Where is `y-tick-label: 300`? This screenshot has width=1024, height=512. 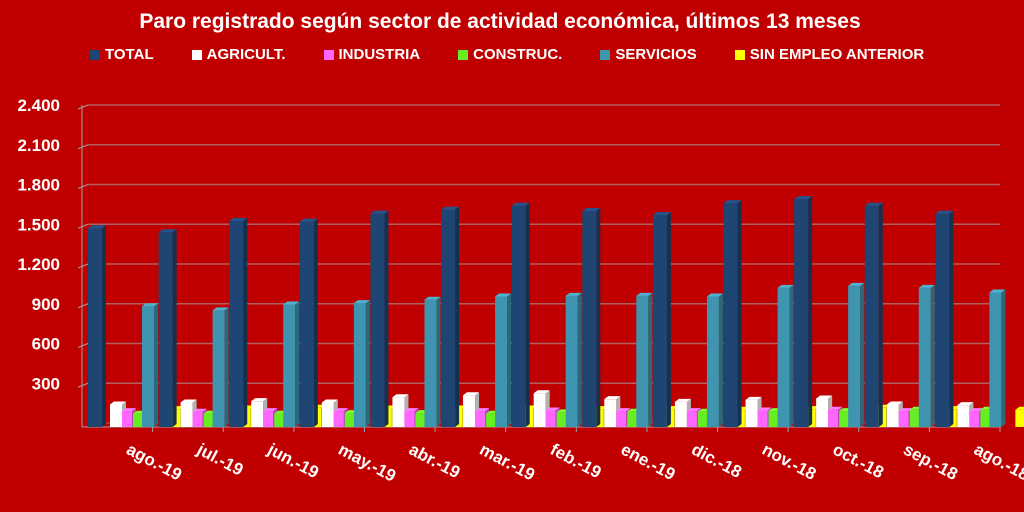 y-tick-label: 300 is located at coordinates (46, 383).